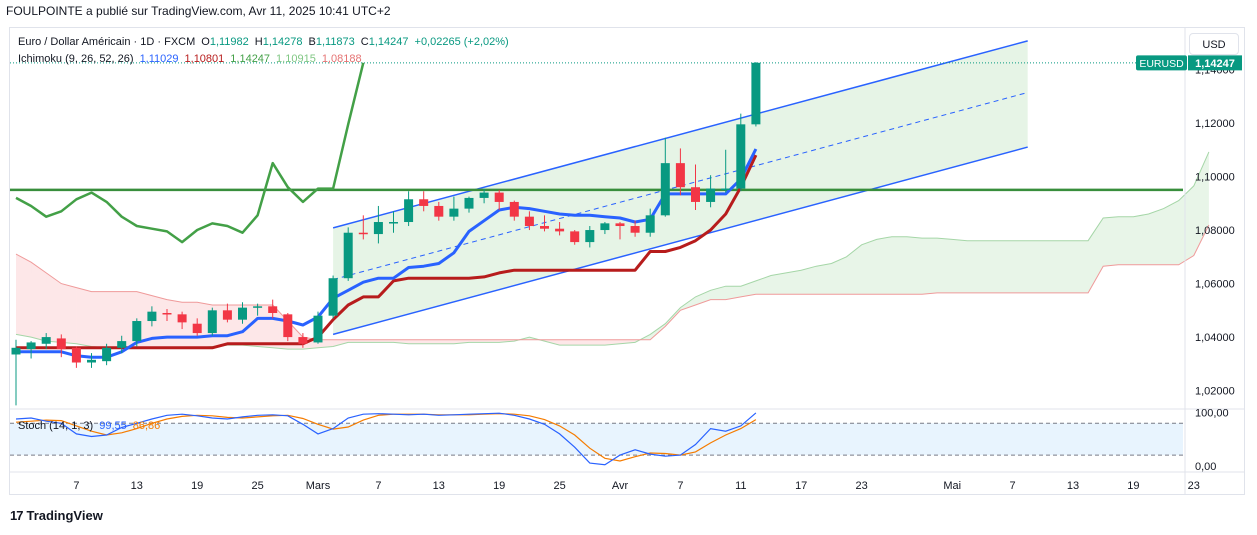 Image resolution: width=1257 pixels, height=535 pixels. Describe the element at coordinates (620, 486) in the screenshot. I see `date-tick-label: Avr` at that location.